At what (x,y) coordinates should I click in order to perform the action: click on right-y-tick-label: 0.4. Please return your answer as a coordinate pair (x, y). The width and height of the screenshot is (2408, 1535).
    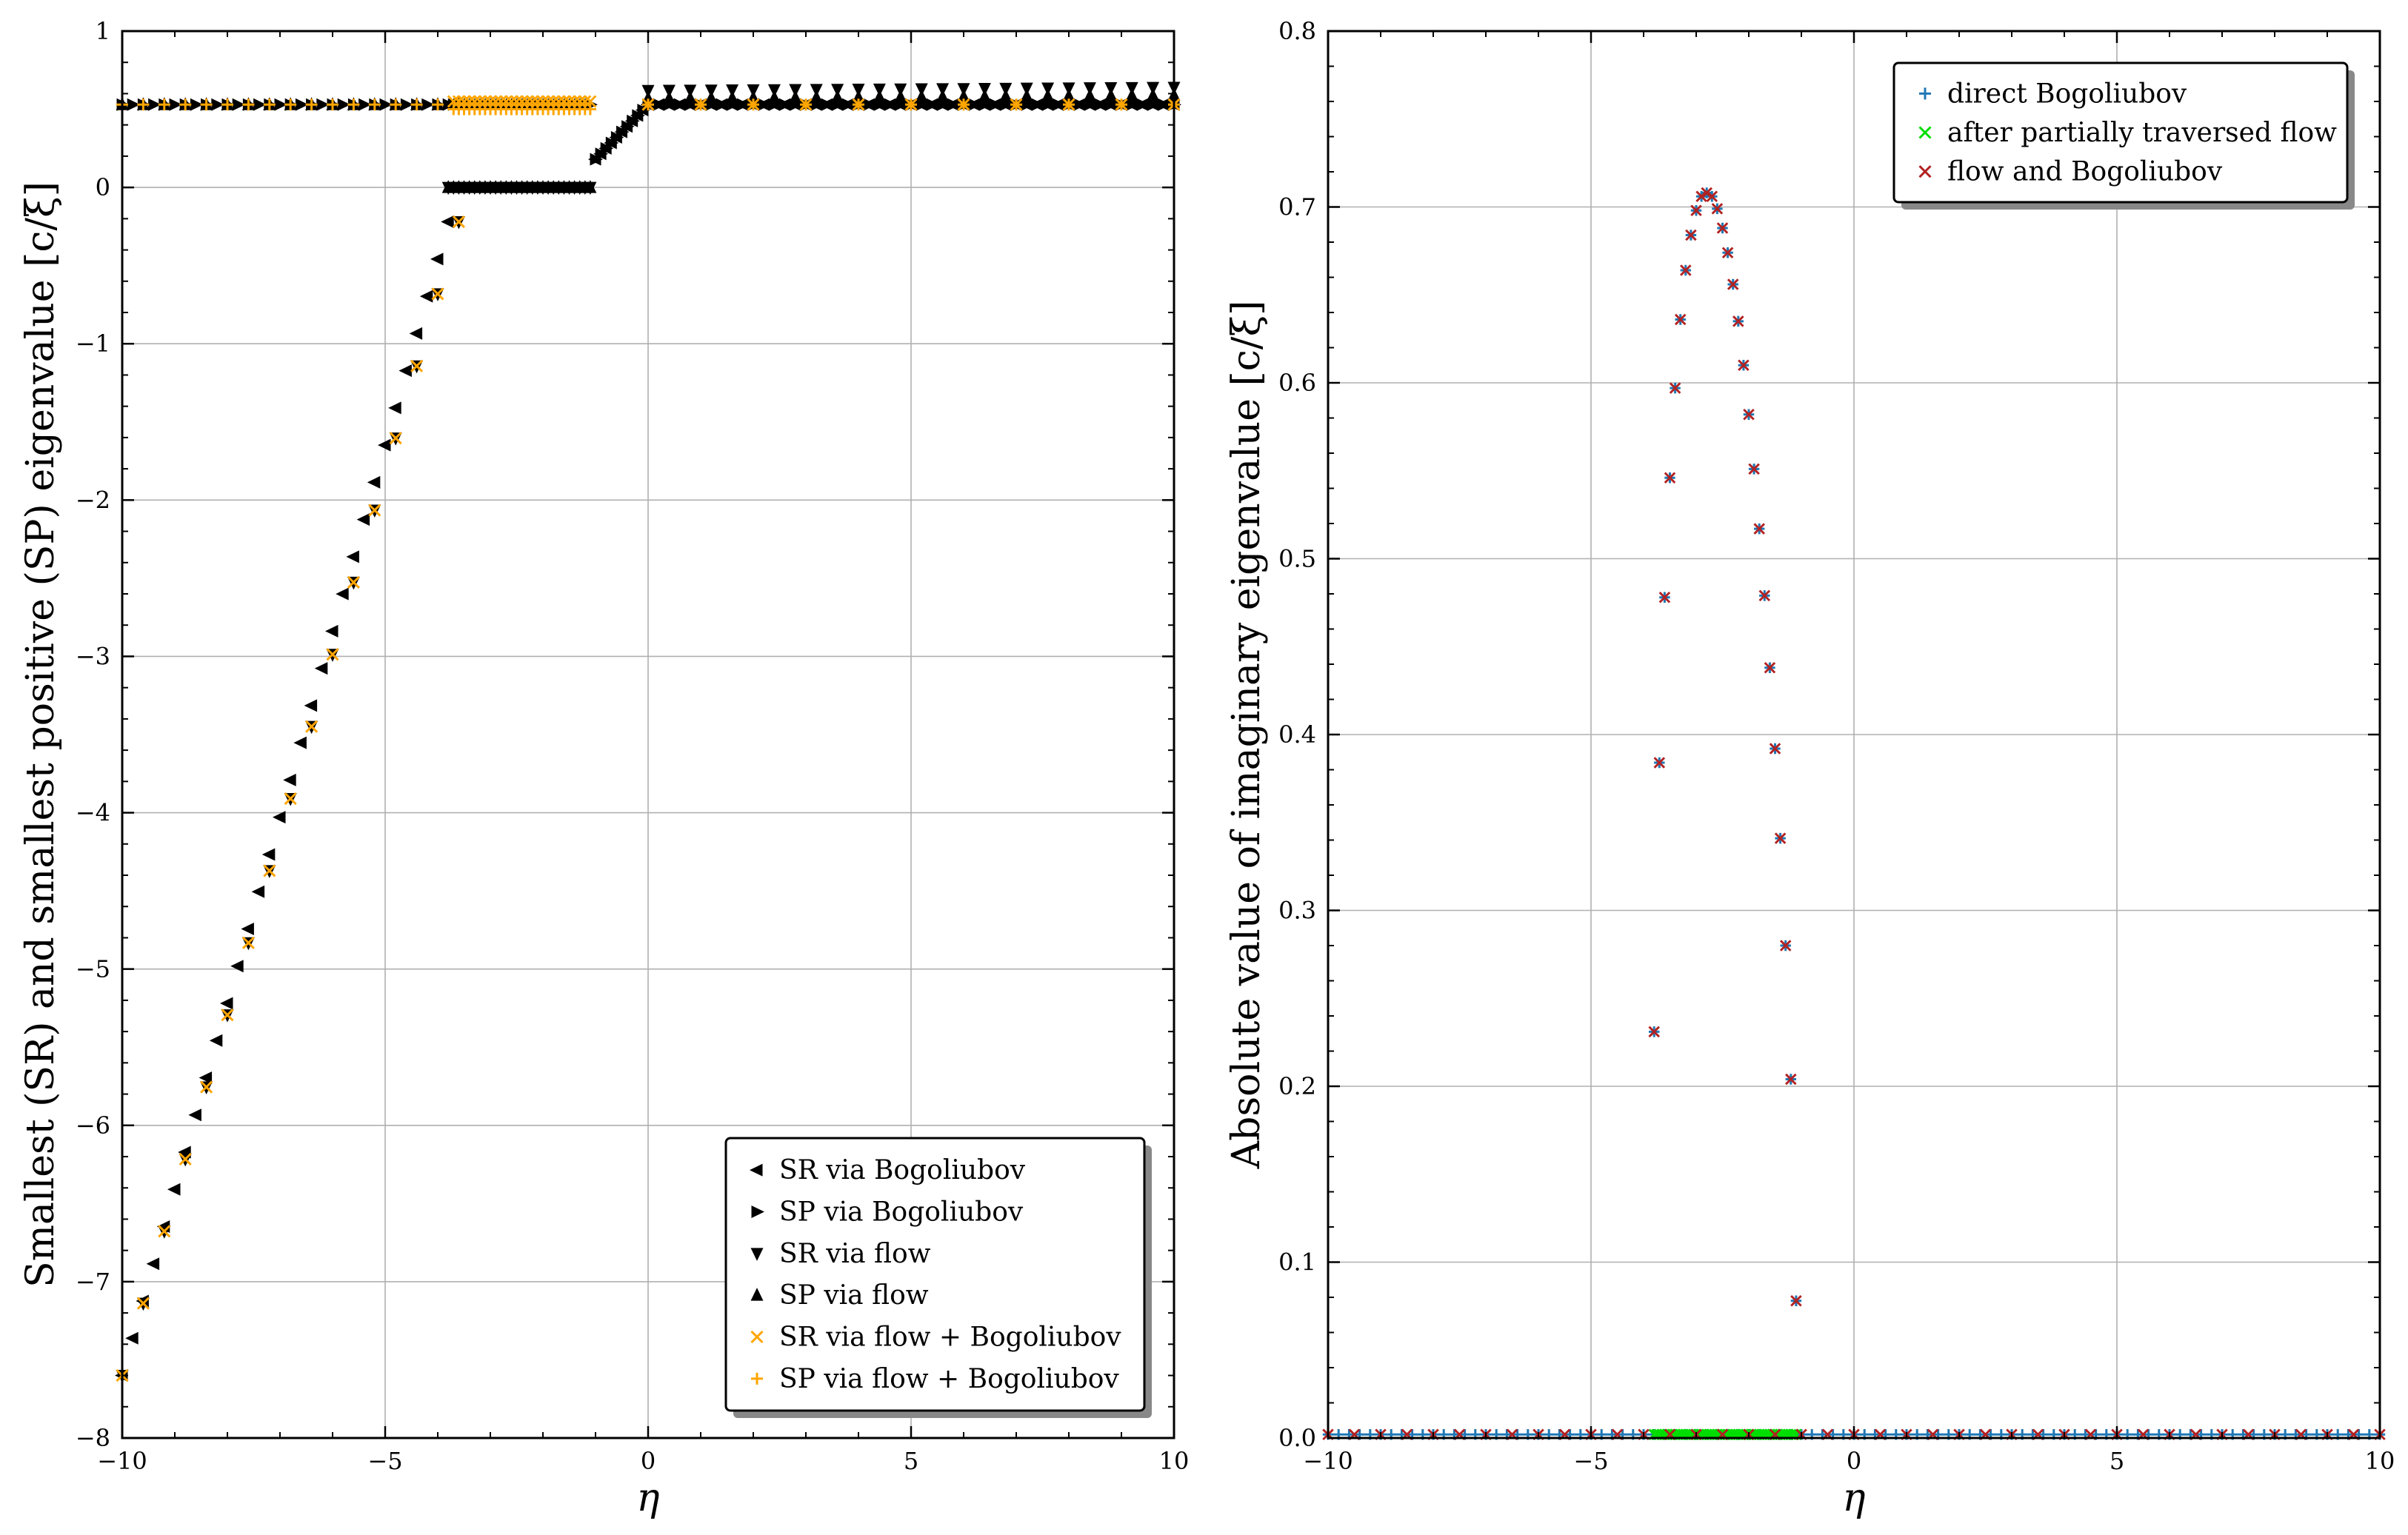
    Looking at the image, I should click on (1297, 734).